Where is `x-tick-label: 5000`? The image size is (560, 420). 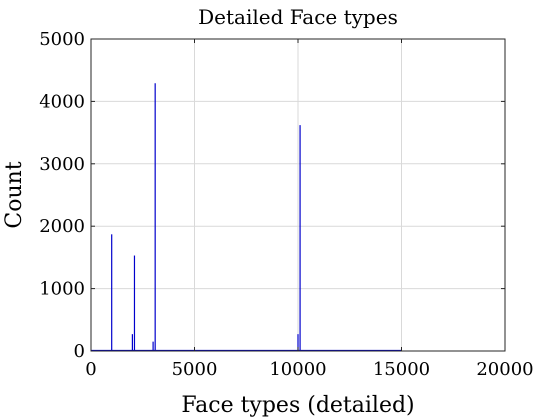
x-tick-label: 5000 is located at coordinates (195, 369).